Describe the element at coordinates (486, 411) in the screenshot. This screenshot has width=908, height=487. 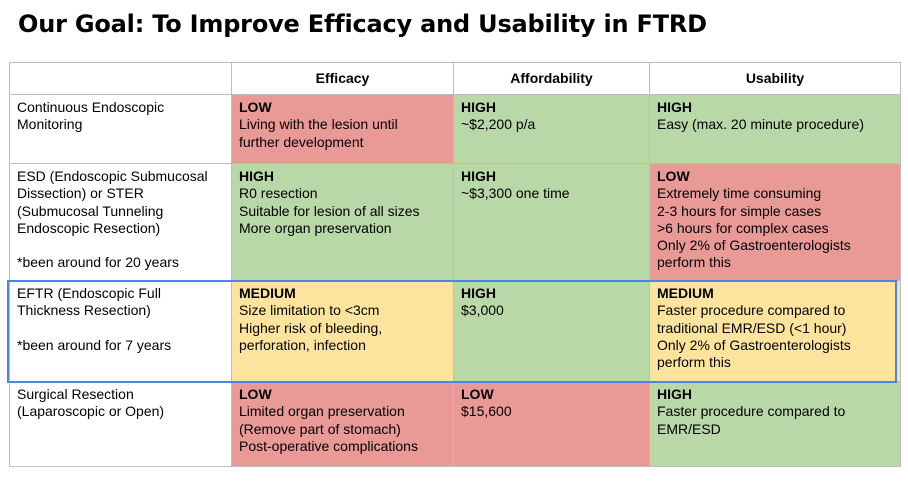
I see `rating-detail: $15,600` at that location.